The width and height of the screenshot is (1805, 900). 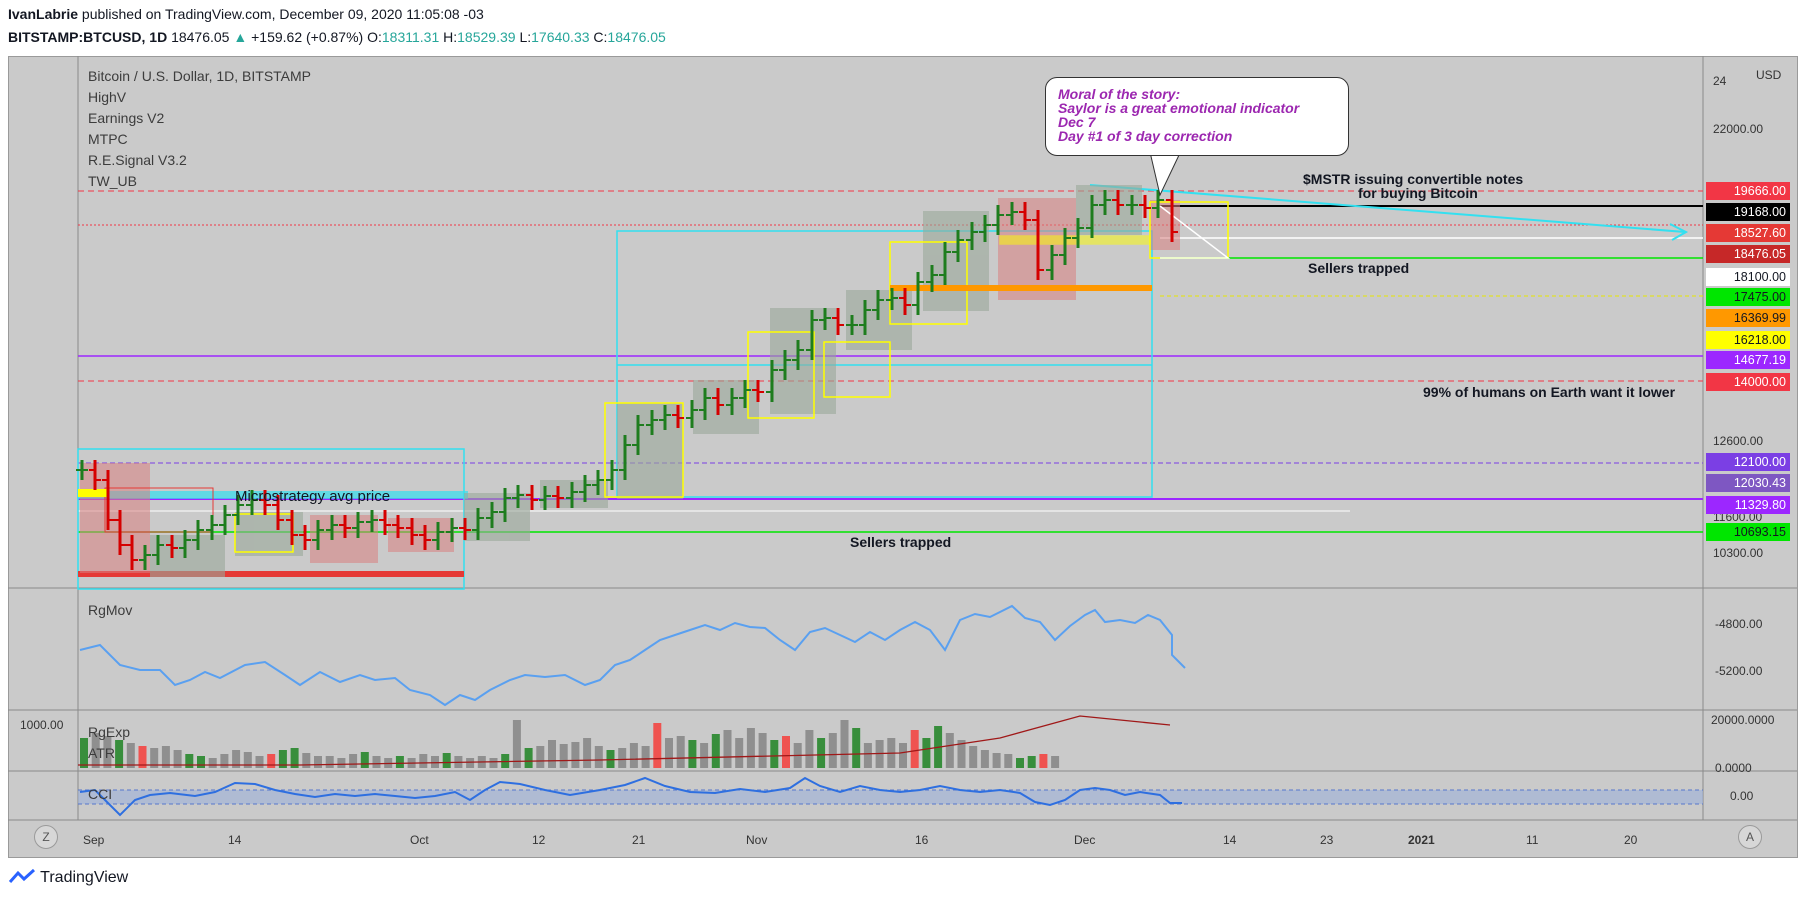 What do you see at coordinates (112, 181) in the screenshot?
I see `indicator-twub: TW_UB` at bounding box center [112, 181].